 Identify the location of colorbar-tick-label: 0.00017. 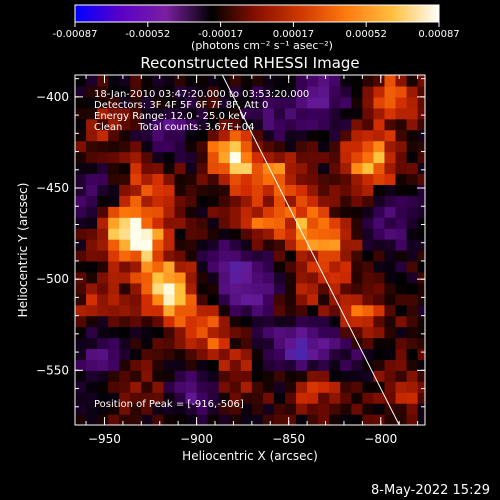
(293, 34).